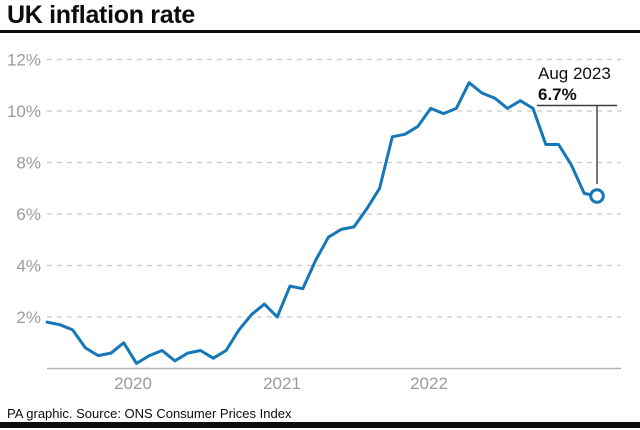 The image size is (640, 430). What do you see at coordinates (101, 15) in the screenshot?
I see `page-title: UK inflation rate` at bounding box center [101, 15].